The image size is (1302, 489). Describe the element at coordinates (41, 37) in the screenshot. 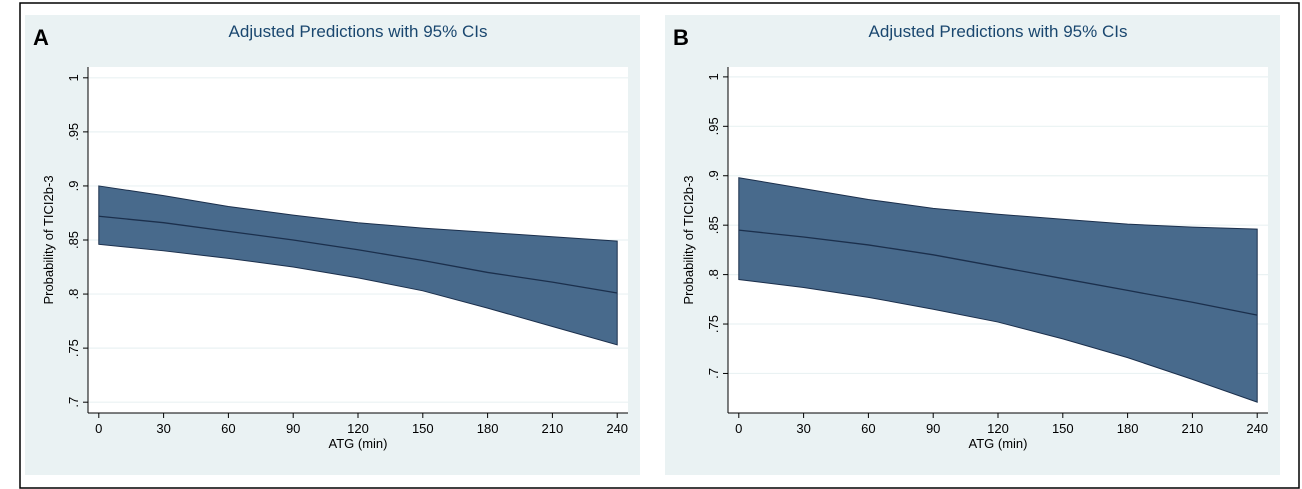

I see `panel-label: A` at that location.